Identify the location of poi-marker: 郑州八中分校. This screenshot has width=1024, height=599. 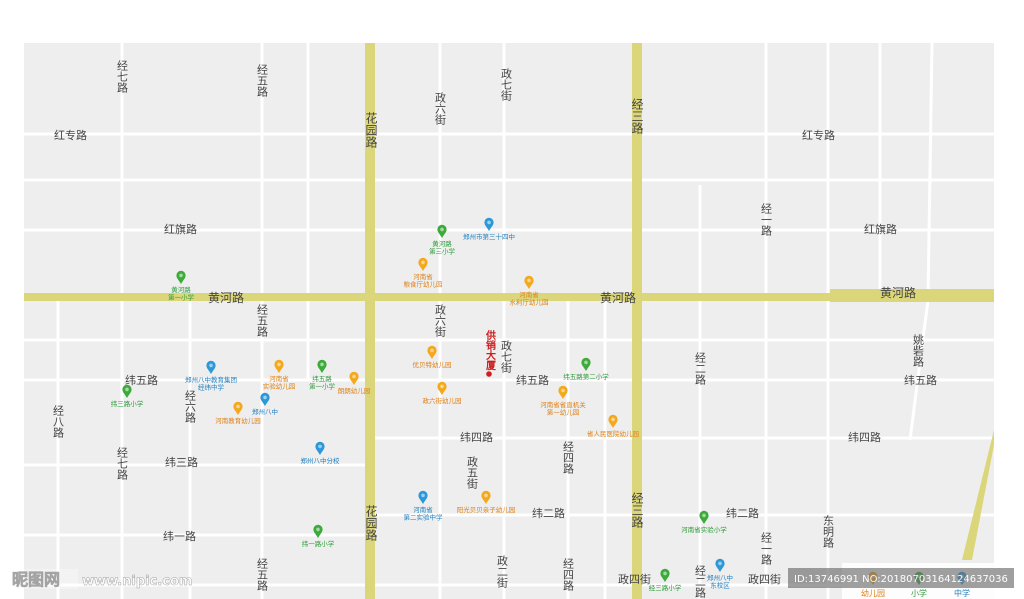
(321, 453).